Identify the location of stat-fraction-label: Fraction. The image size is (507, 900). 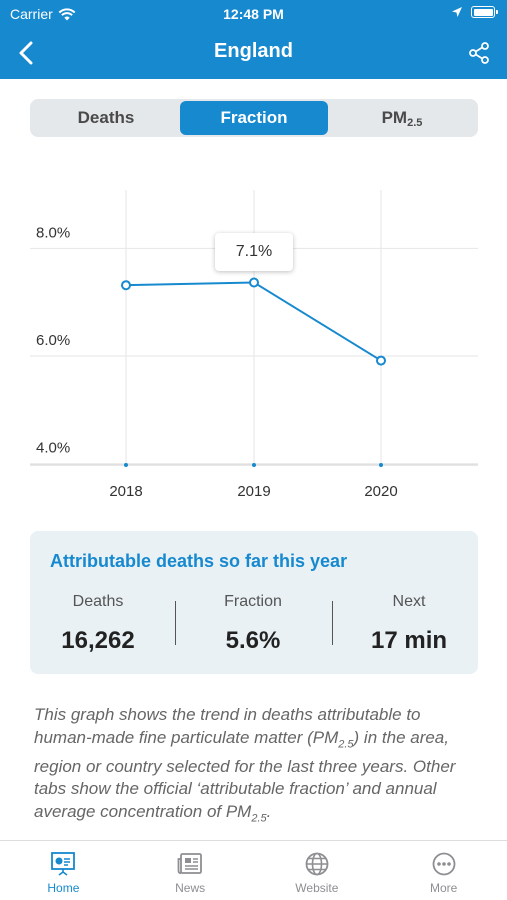
(253, 601).